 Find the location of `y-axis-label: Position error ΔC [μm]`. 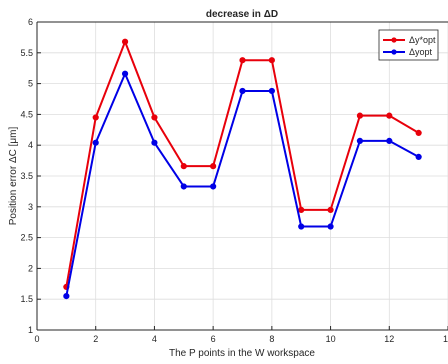

y-axis-label: Position error ΔC [μm] is located at coordinates (13, 175).